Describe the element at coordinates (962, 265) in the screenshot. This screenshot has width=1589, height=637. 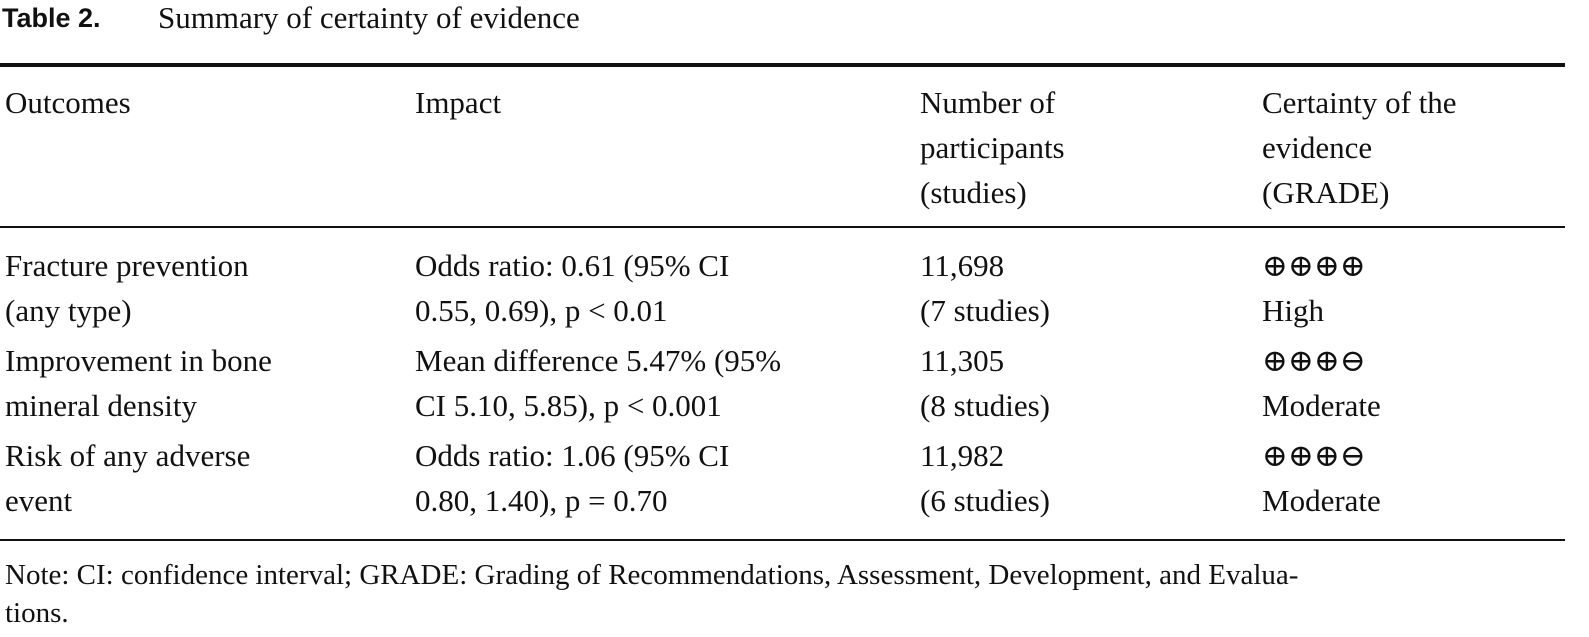
I see `table-cell: 11,698` at that location.